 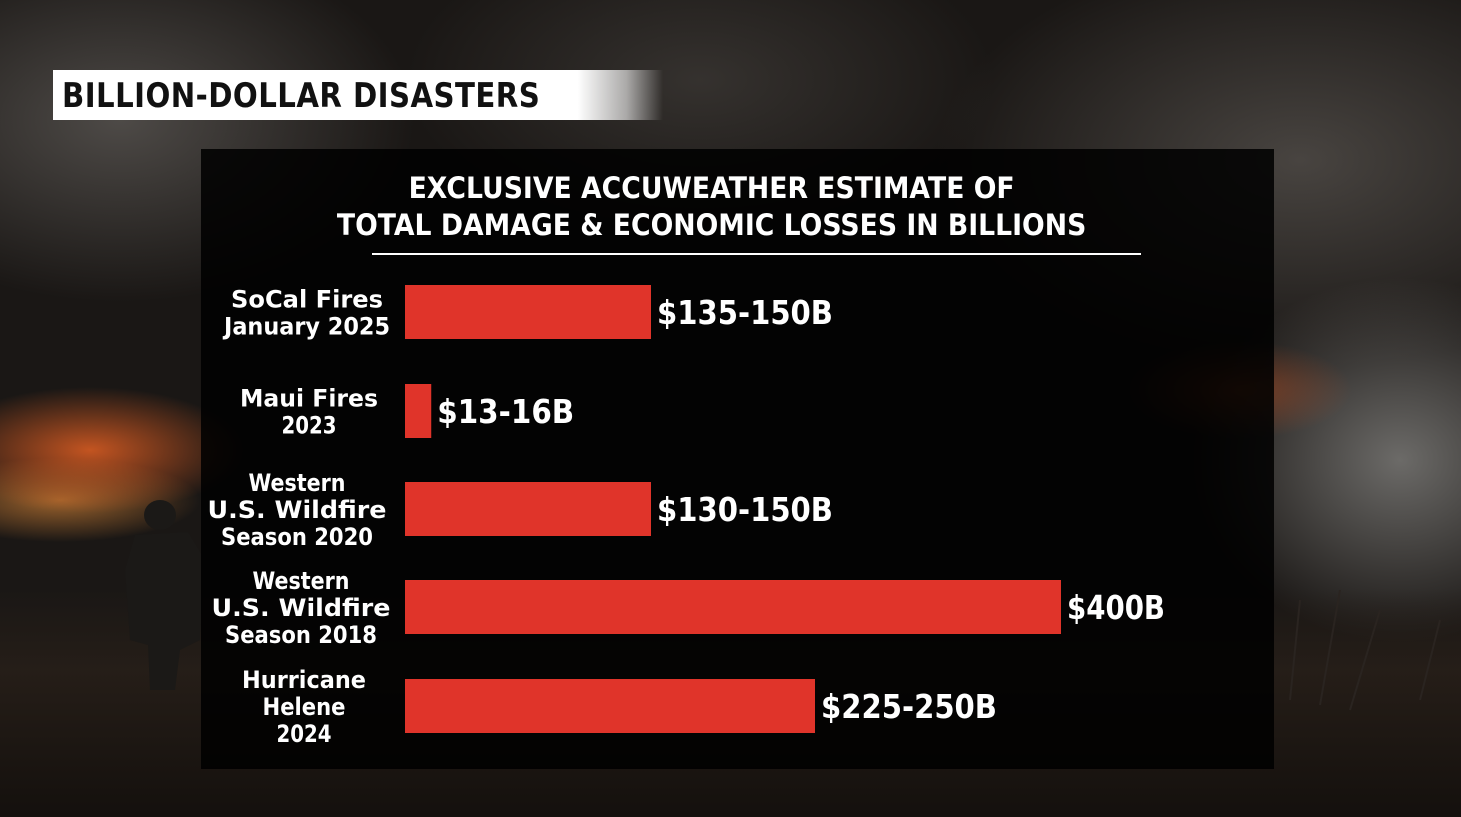 I want to click on title-underline, so click(x=756, y=254).